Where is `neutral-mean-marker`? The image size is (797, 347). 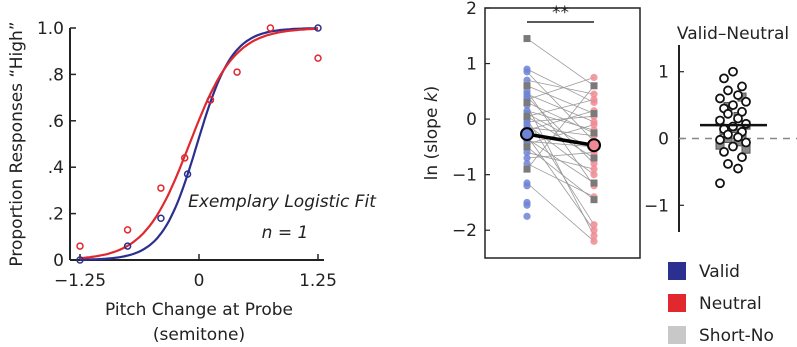 neutral-mean-marker is located at coordinates (594, 145).